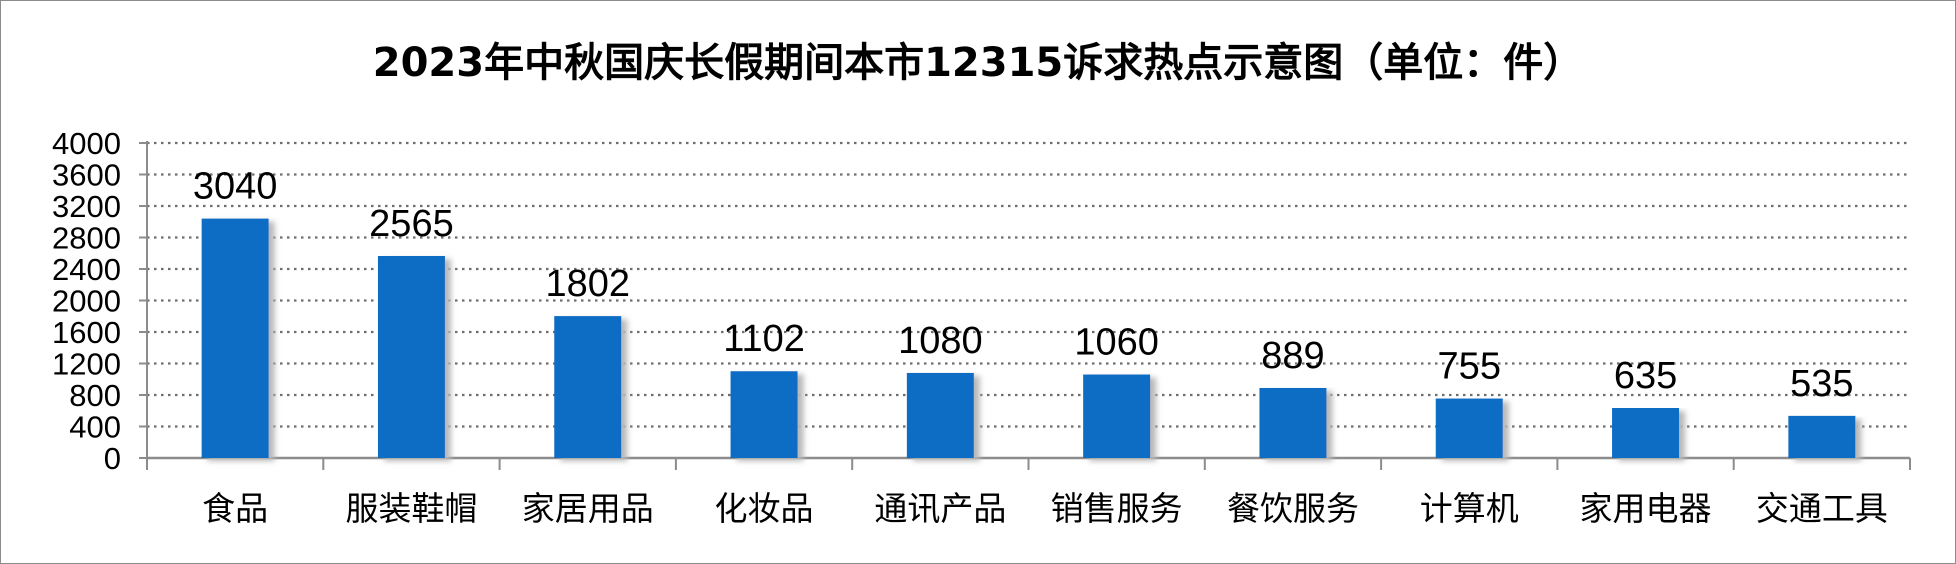  I want to click on data-label-8: 755, so click(1469, 367).